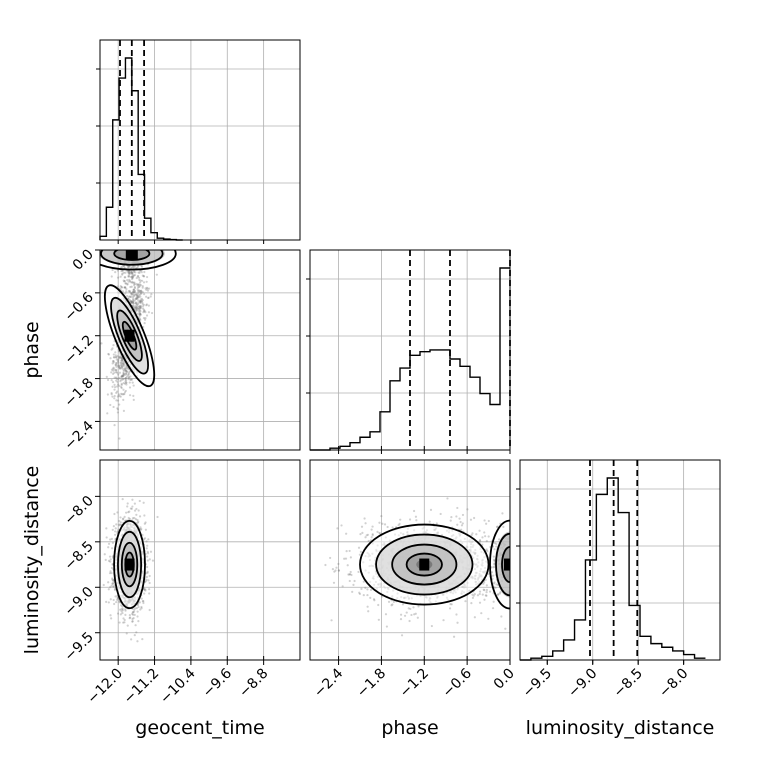  I want to click on panel-frame, so click(410, 350).